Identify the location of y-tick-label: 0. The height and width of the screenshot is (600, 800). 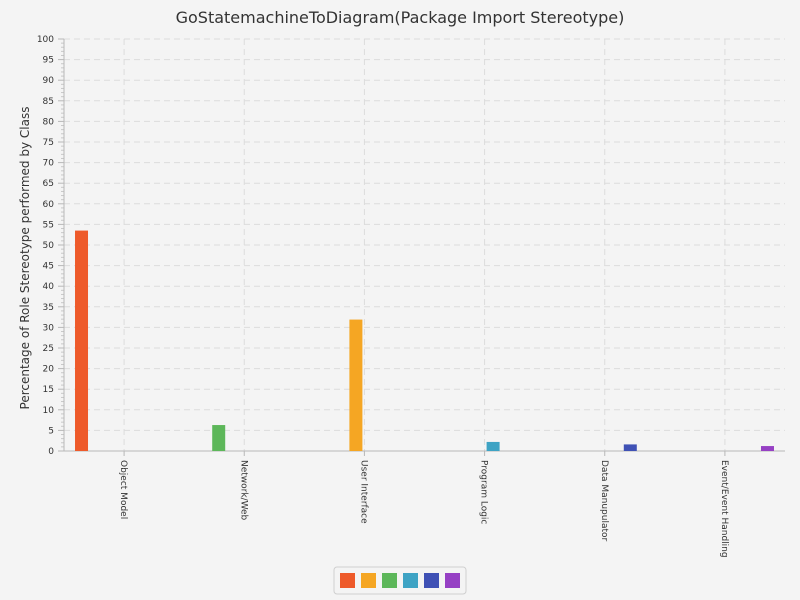
(51, 452).